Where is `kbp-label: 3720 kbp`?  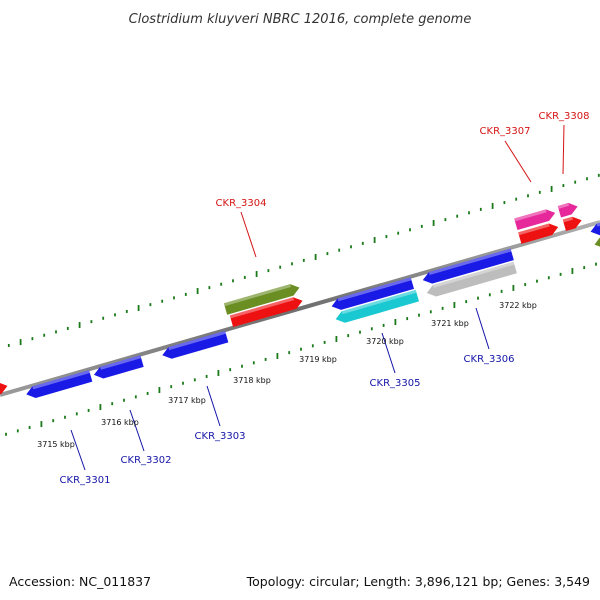 kbp-label: 3720 kbp is located at coordinates (385, 341).